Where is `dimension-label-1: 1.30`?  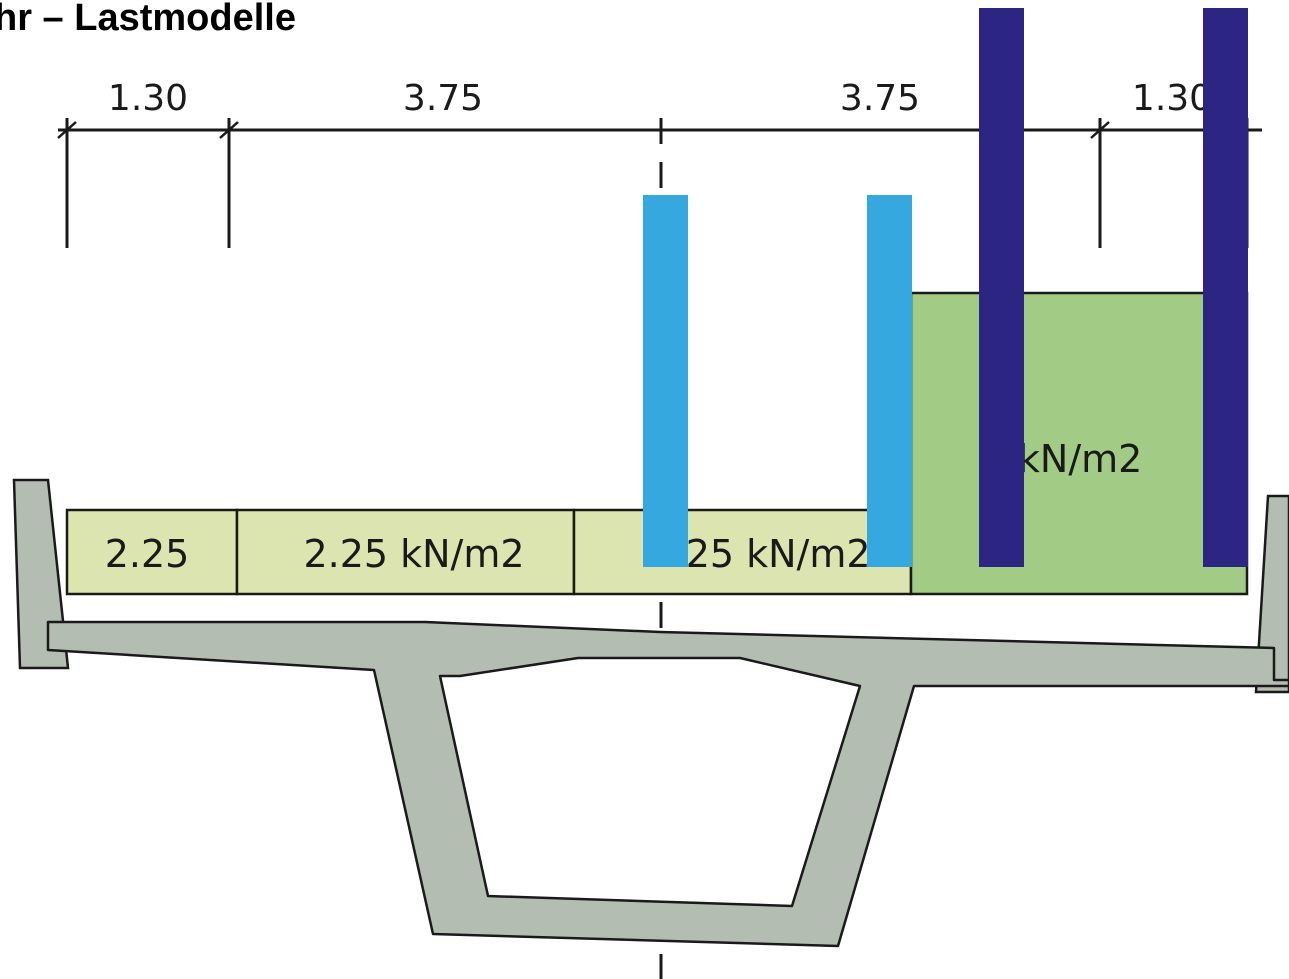
dimension-label-1: 1.30 is located at coordinates (148, 98).